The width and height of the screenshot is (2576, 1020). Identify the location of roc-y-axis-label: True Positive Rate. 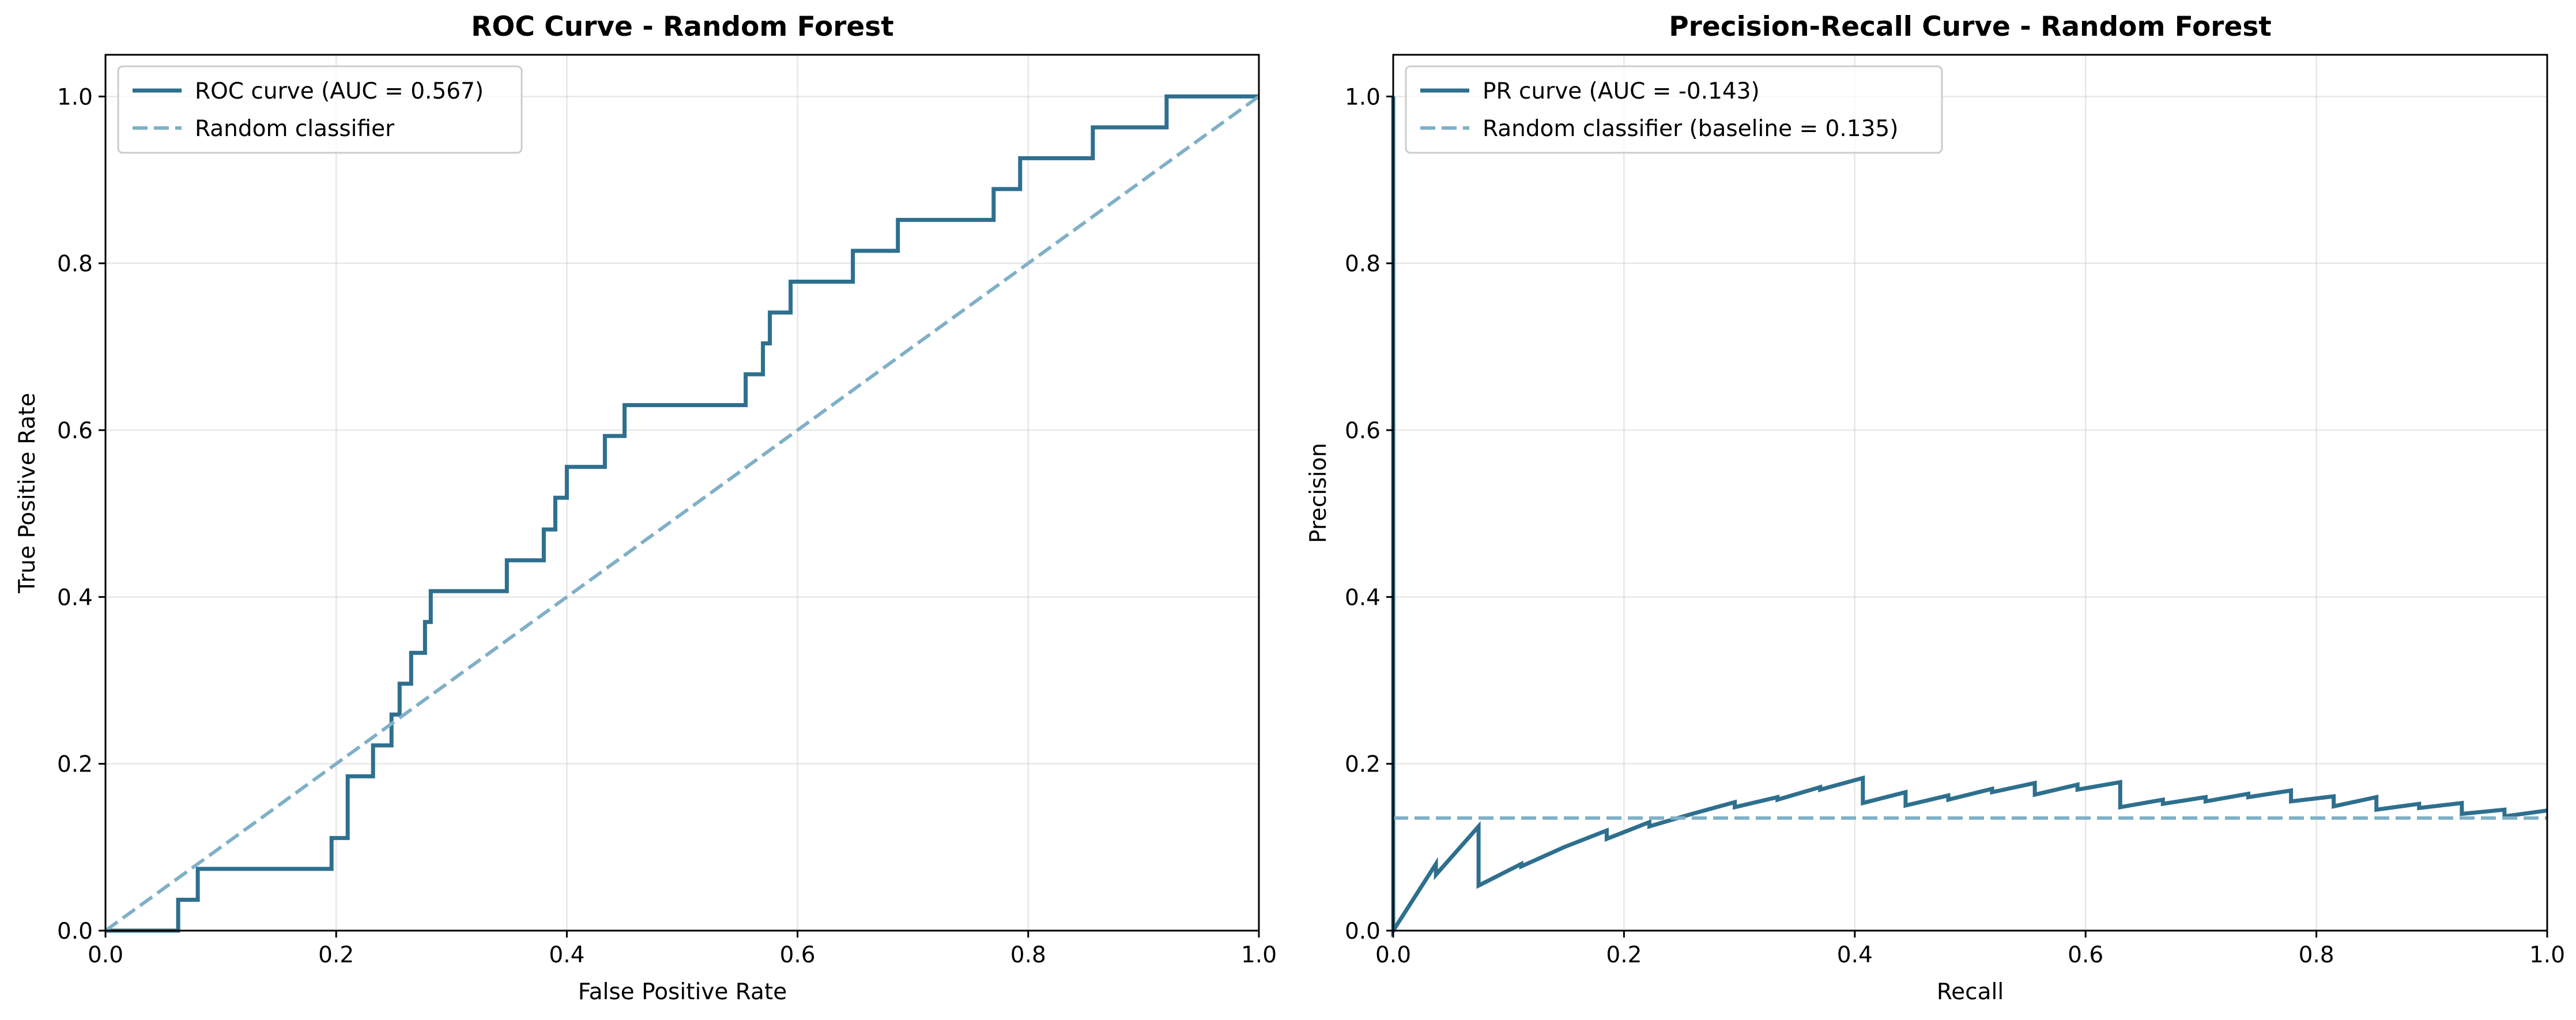
(27, 493).